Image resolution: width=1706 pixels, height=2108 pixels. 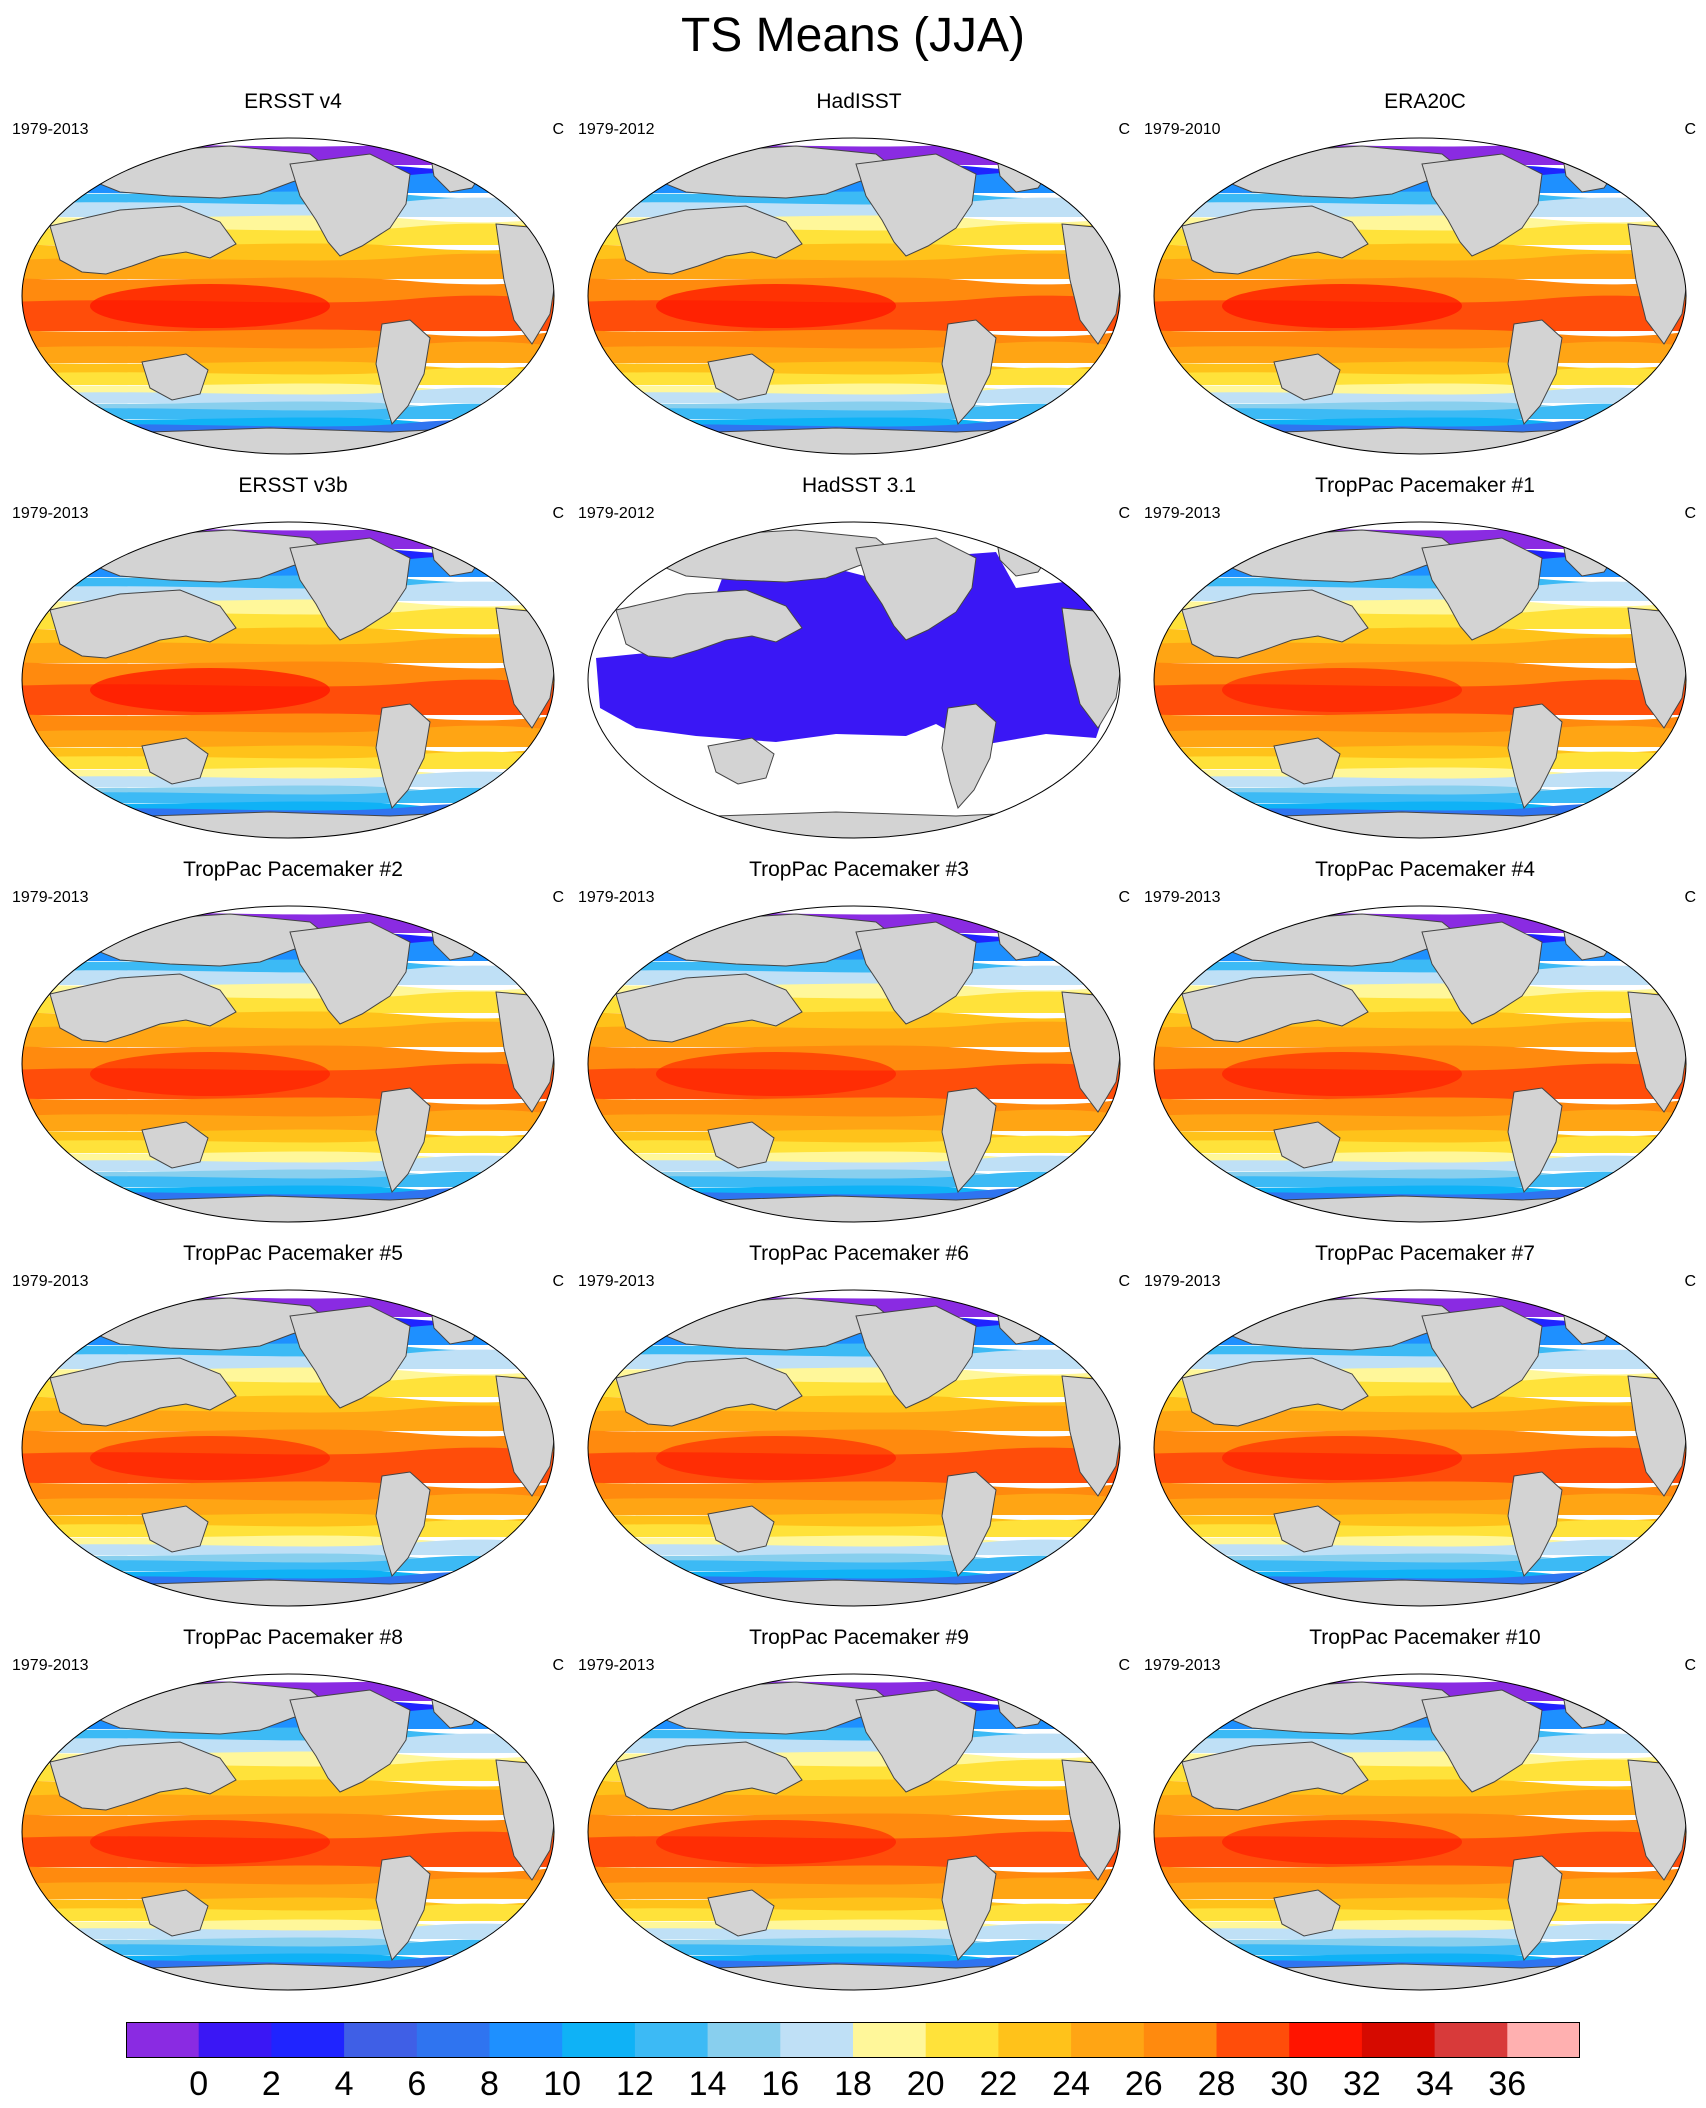 I want to click on colorbar-tick-label: 34, so click(x=1434, y=2084).